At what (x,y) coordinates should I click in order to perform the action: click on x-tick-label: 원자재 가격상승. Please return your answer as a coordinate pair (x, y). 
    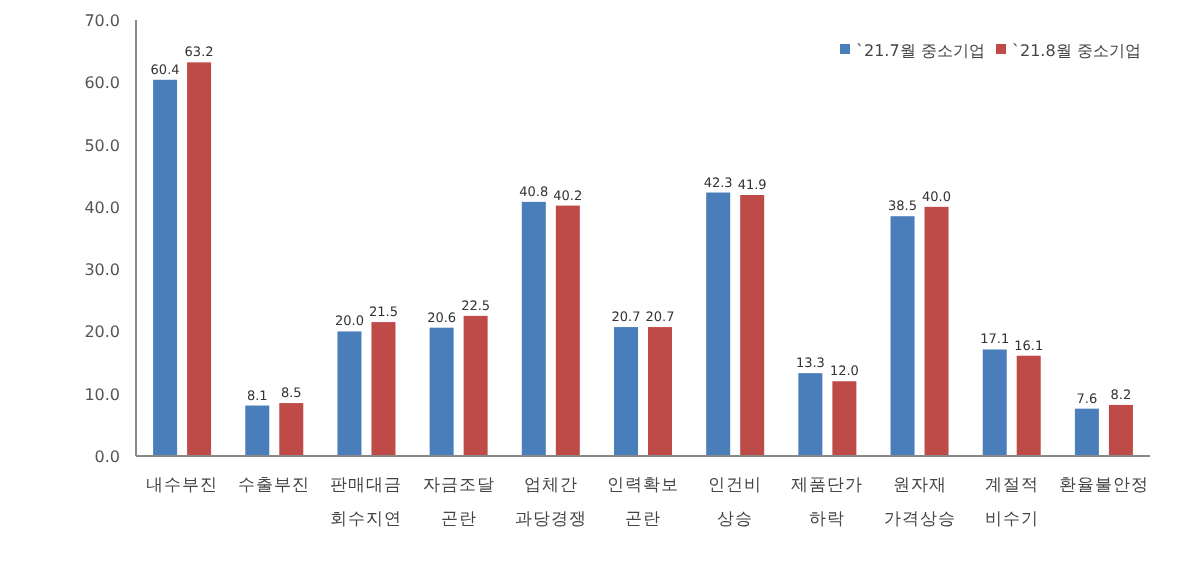
    Looking at the image, I should click on (919, 503).